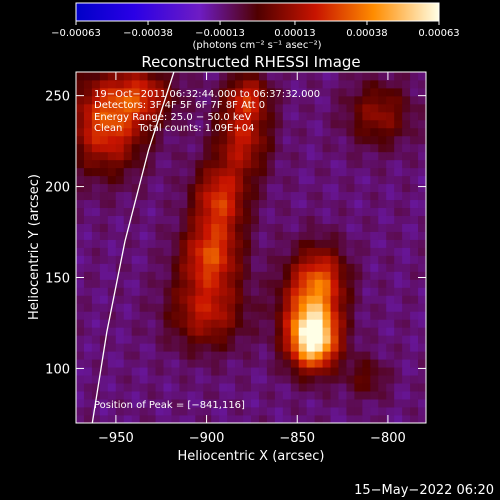  I want to click on y-axis-label: Heliocentric Y (arcsec), so click(34, 247).